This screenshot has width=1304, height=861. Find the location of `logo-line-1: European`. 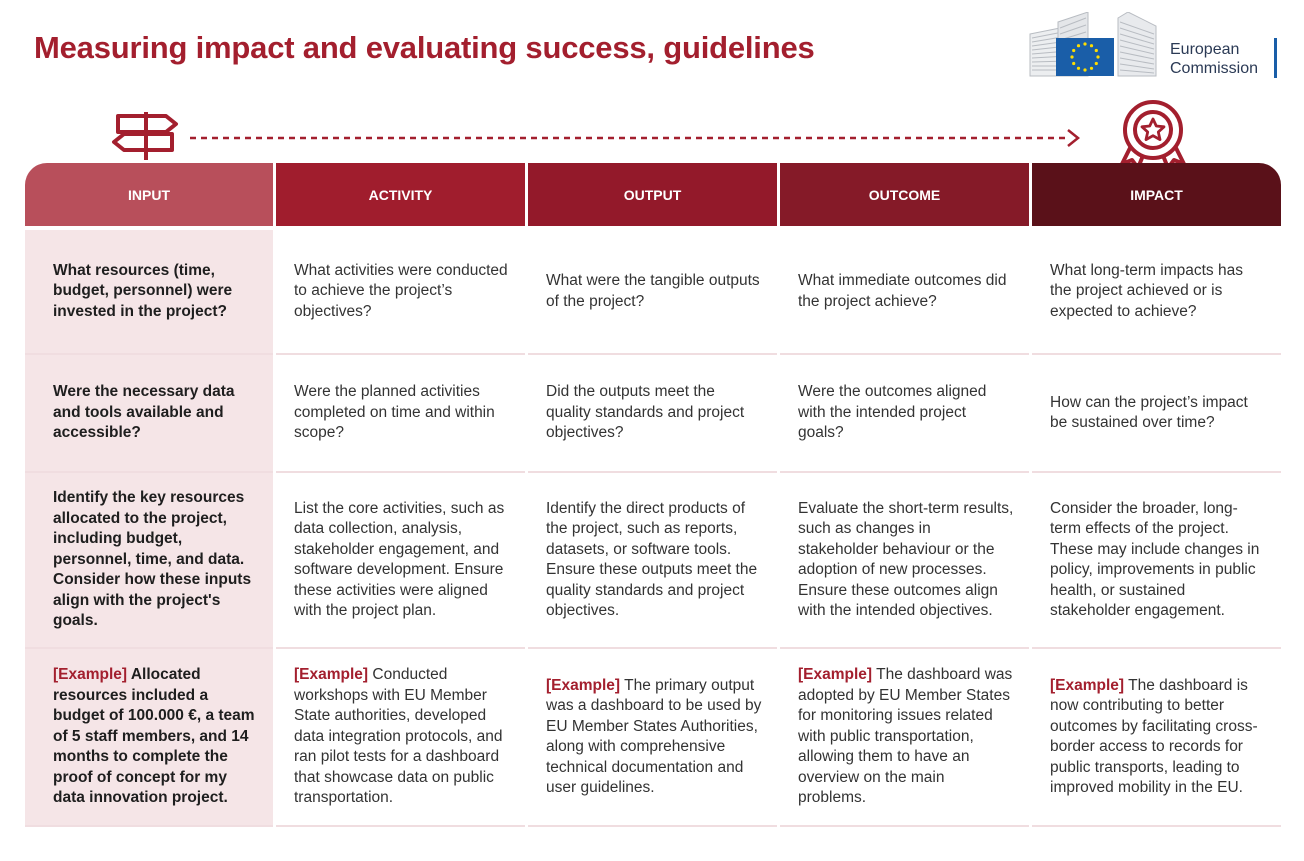

logo-line-1: European is located at coordinates (1205, 49).